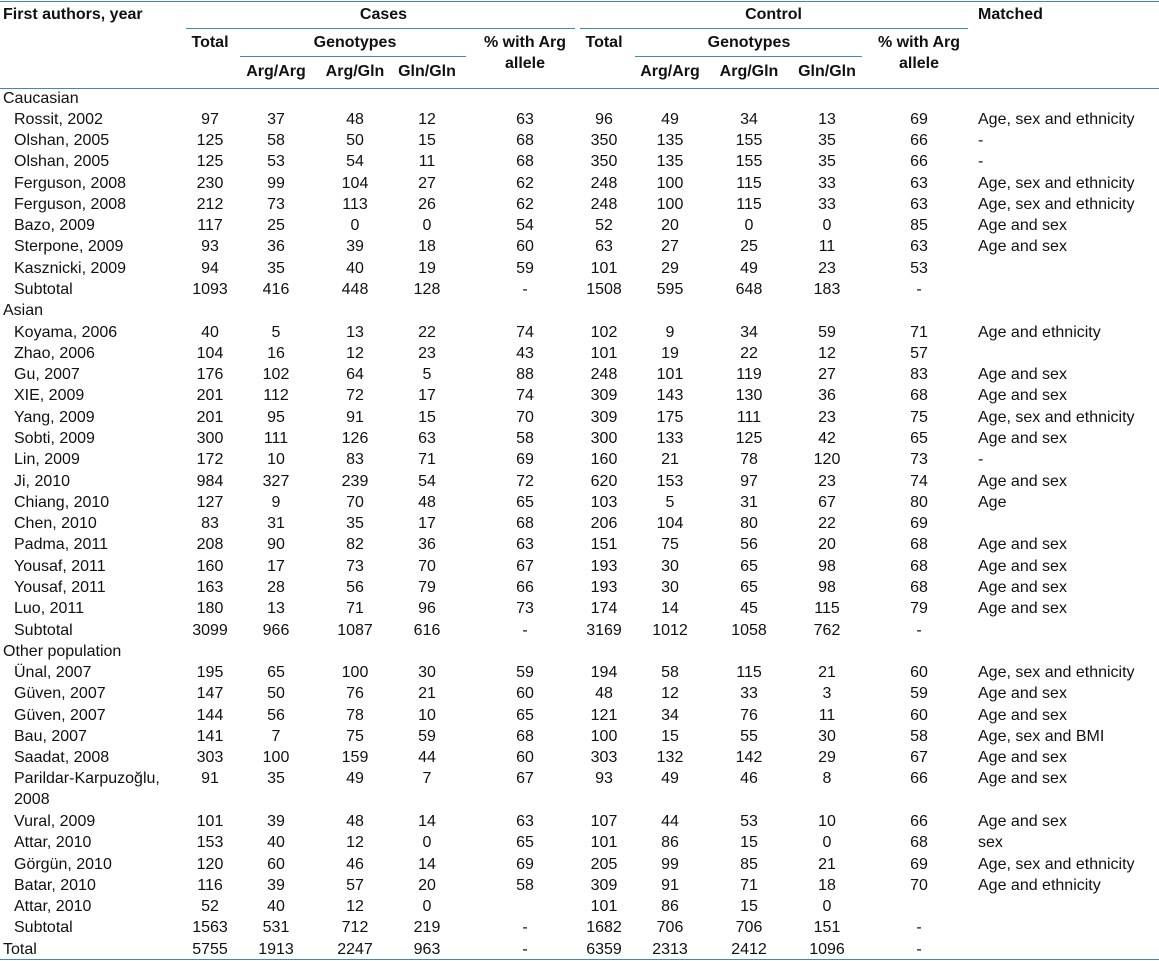 This screenshot has height=961, width=1159. Describe the element at coordinates (827, 119) in the screenshot. I see `cell: 13` at that location.